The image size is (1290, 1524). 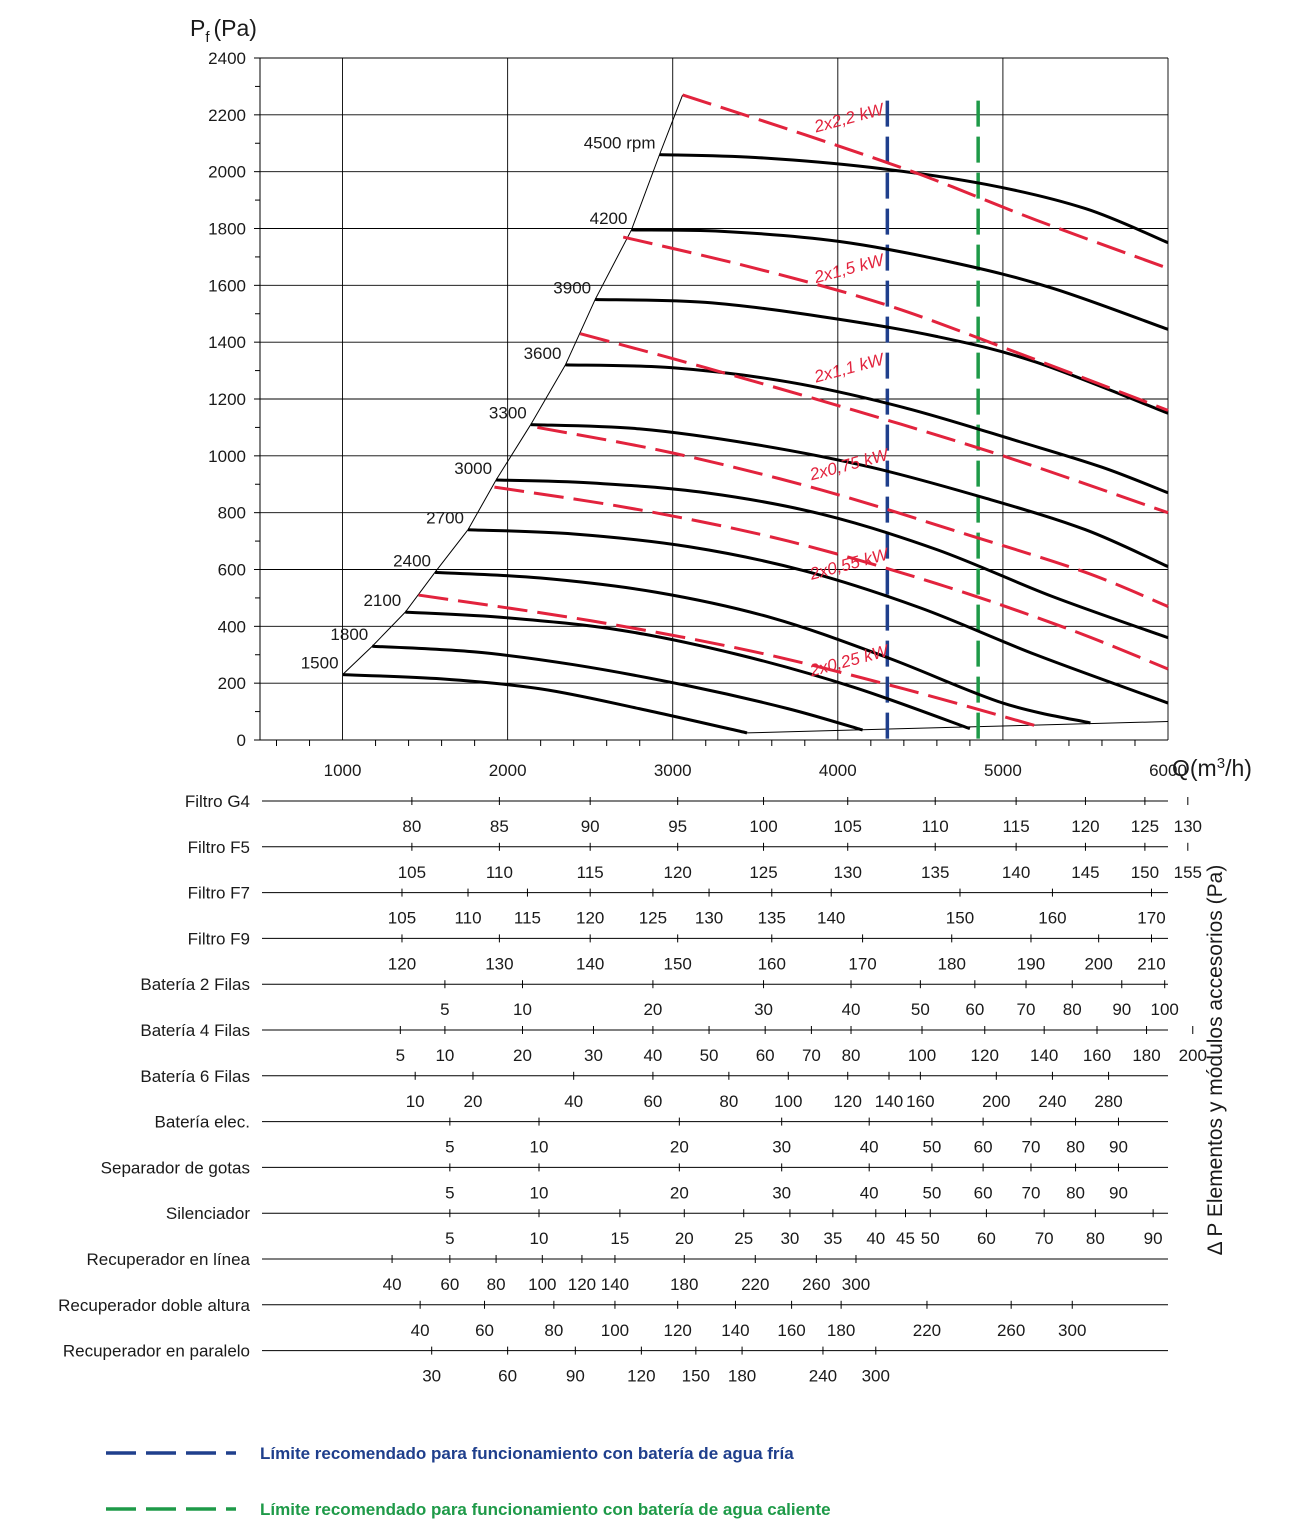 I want to click on rpm-curve-label: 3300, so click(x=508, y=413).